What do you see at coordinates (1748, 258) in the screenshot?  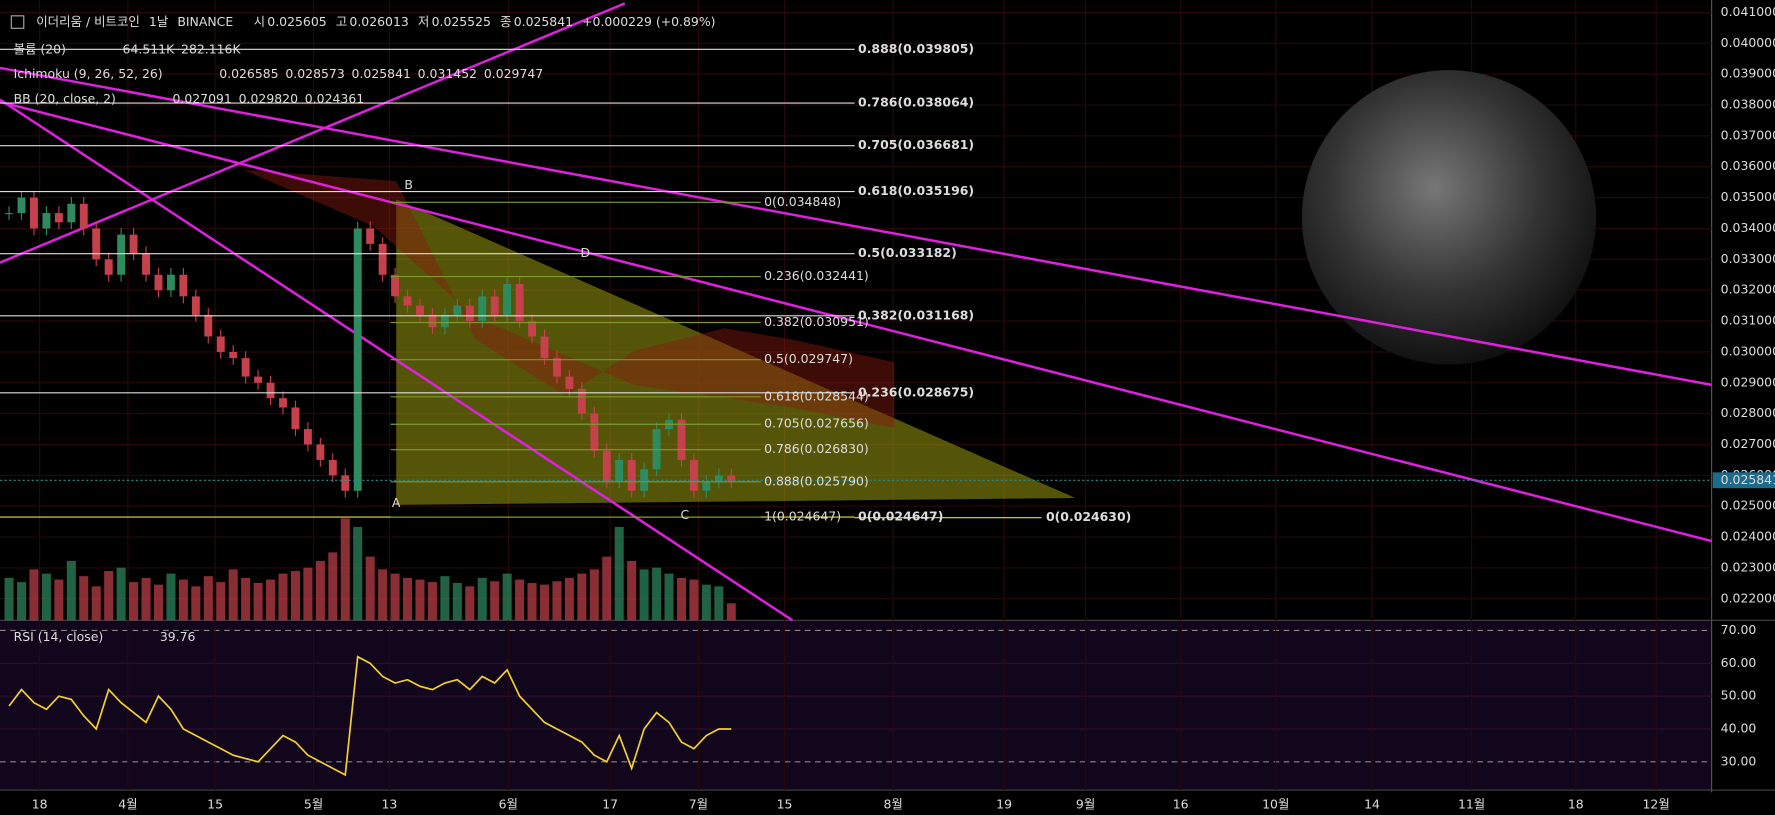 I see `y-tick-label: 0.033000` at bounding box center [1748, 258].